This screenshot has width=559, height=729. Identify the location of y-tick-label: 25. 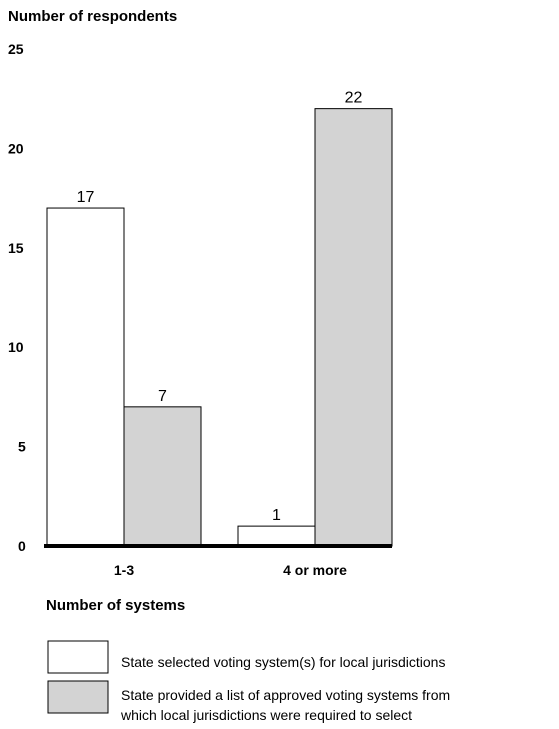
(16, 49).